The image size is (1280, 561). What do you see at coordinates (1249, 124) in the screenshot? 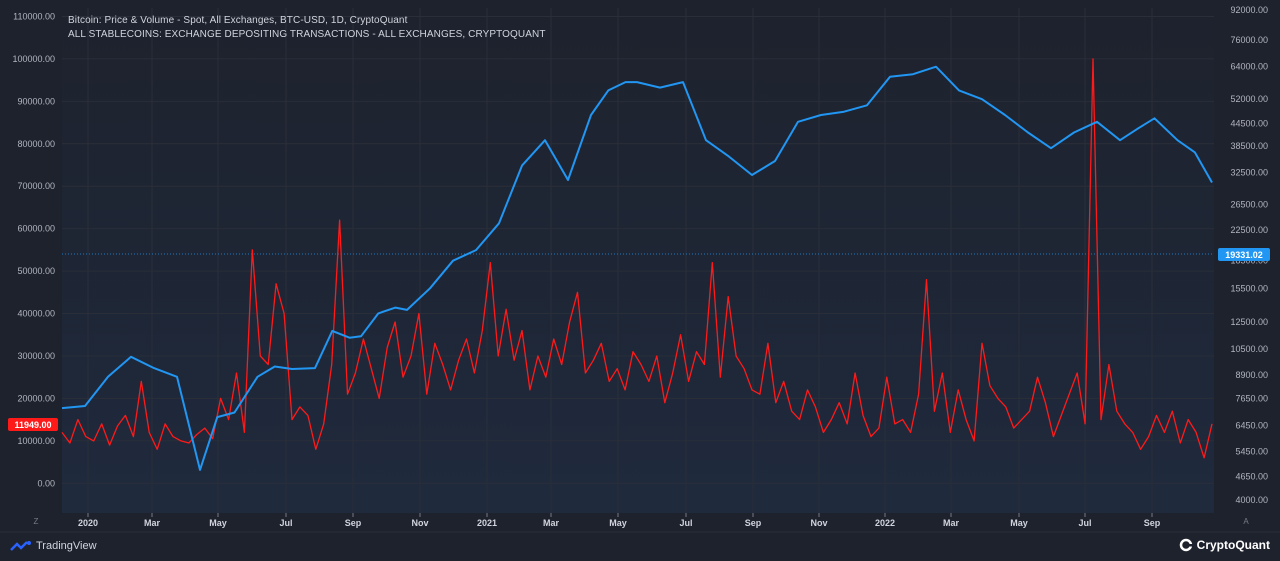
I see `right-tick-label: 44500.00` at bounding box center [1249, 124].